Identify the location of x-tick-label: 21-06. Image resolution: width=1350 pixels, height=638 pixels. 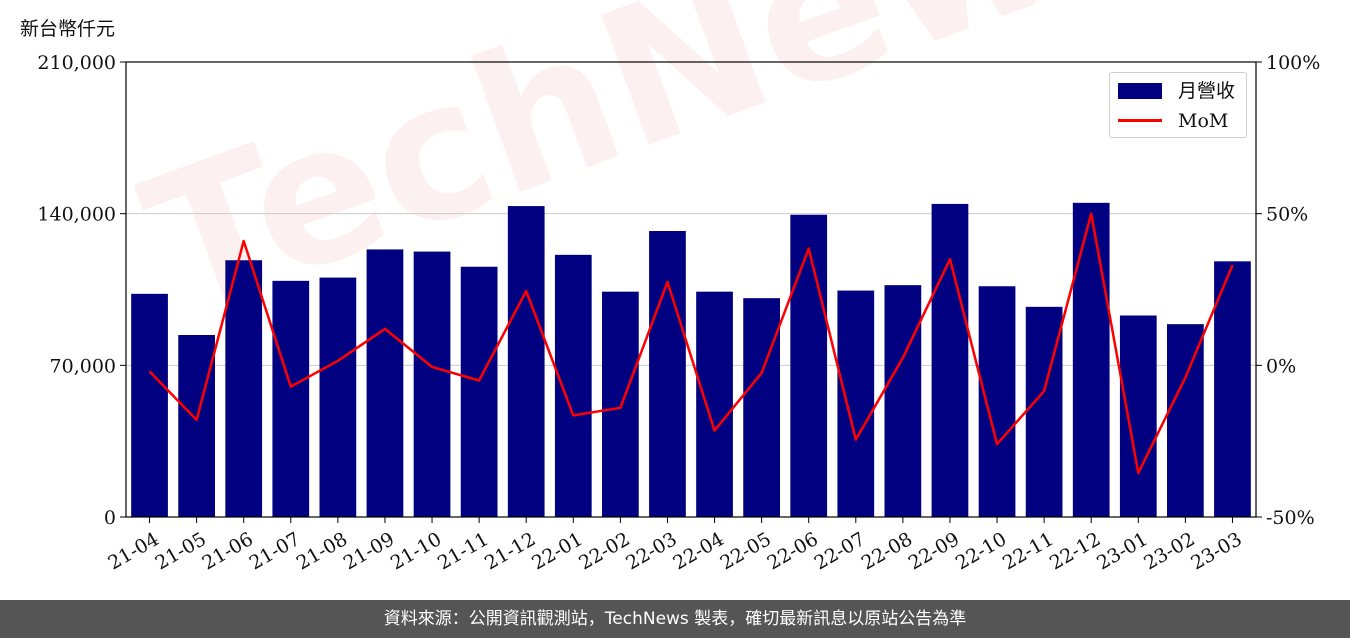
(228, 551).